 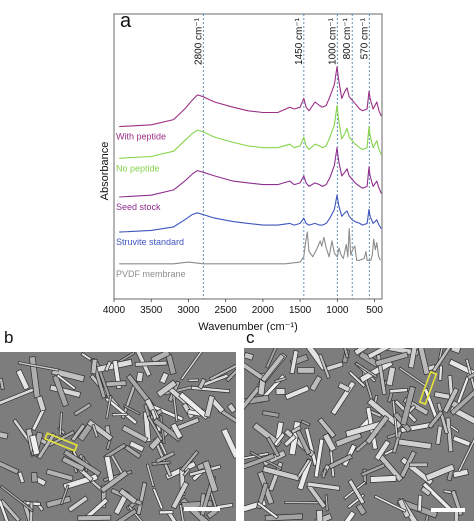 I want to click on spectrum-line-seed-stock, so click(x=250, y=172).